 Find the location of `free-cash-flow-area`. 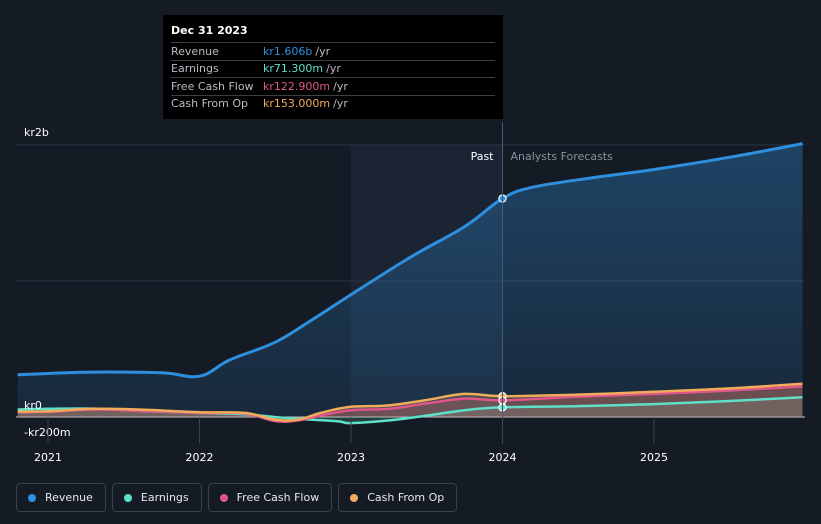

free-cash-flow-area is located at coordinates (410, 404).